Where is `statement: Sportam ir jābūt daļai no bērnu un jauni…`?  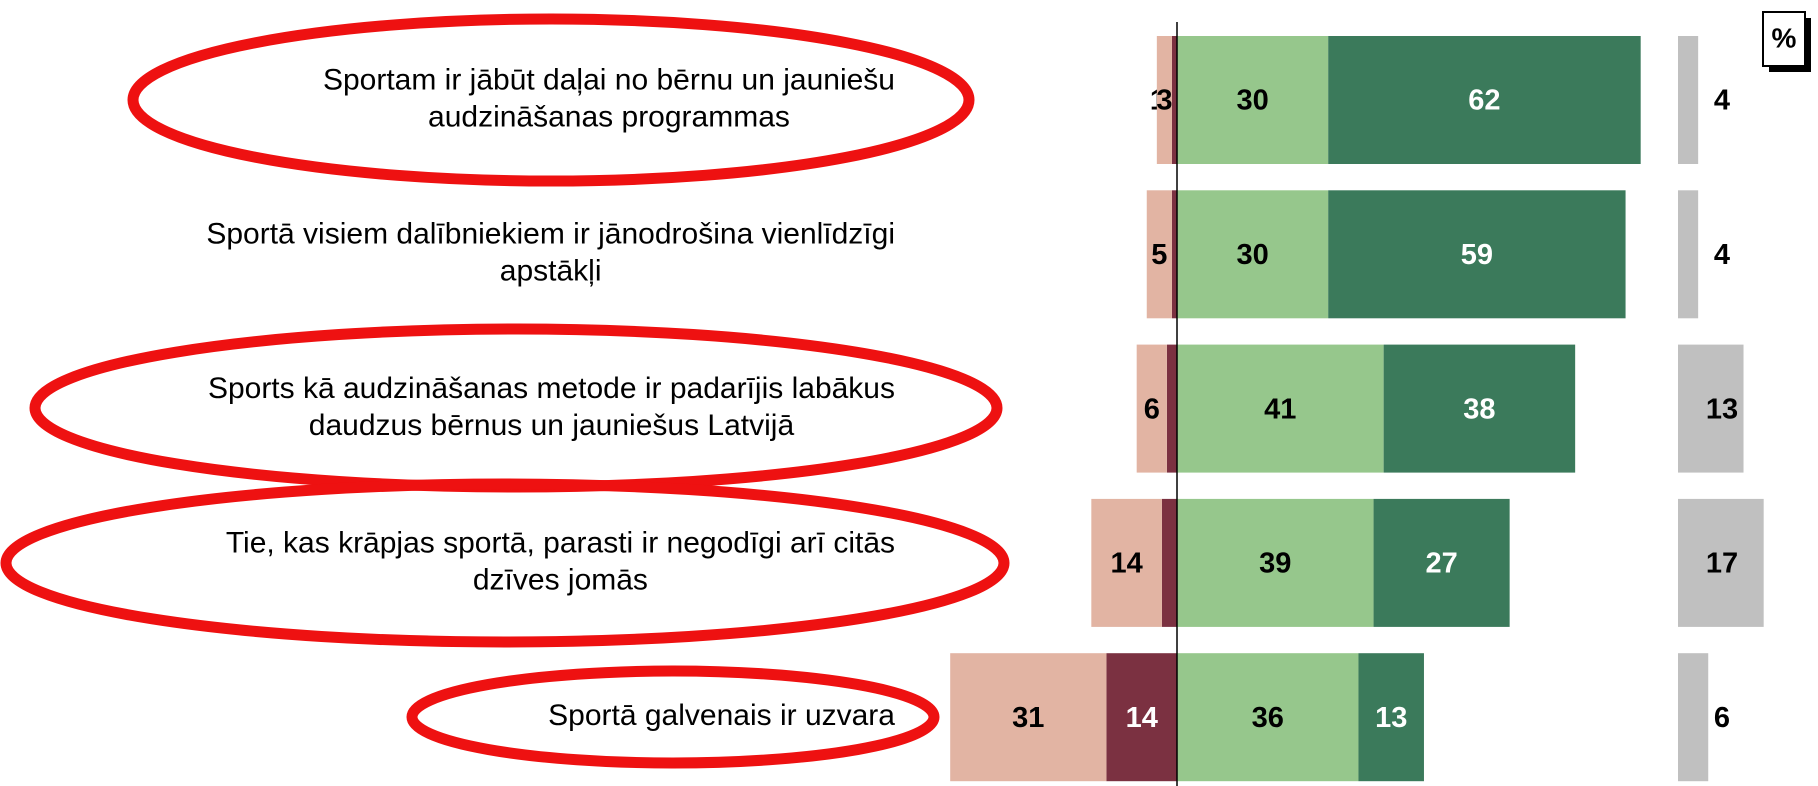
statement: Sportam ir jābūt daļai no bērnu un jauni… is located at coordinates (609, 98).